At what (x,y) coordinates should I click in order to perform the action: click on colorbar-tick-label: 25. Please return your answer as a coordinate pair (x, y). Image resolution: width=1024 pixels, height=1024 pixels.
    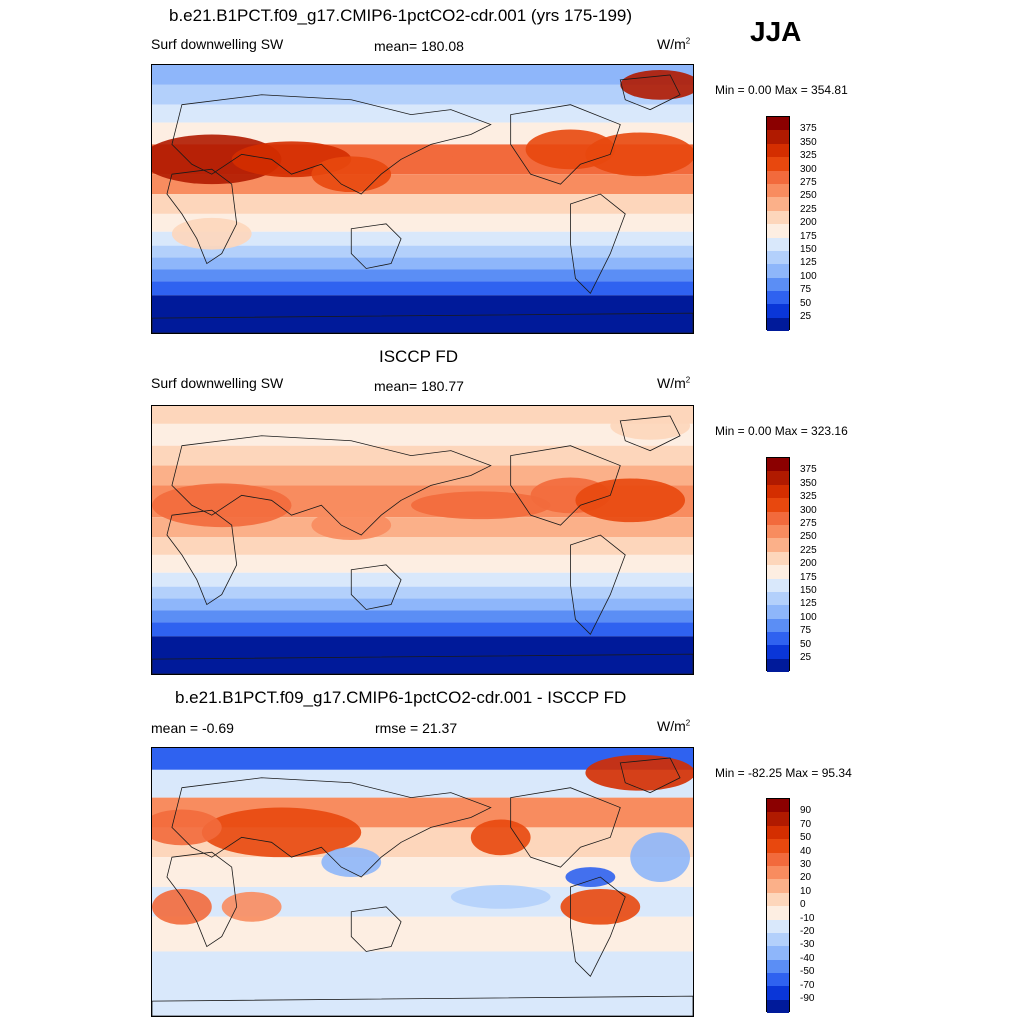
    Looking at the image, I should click on (806, 316).